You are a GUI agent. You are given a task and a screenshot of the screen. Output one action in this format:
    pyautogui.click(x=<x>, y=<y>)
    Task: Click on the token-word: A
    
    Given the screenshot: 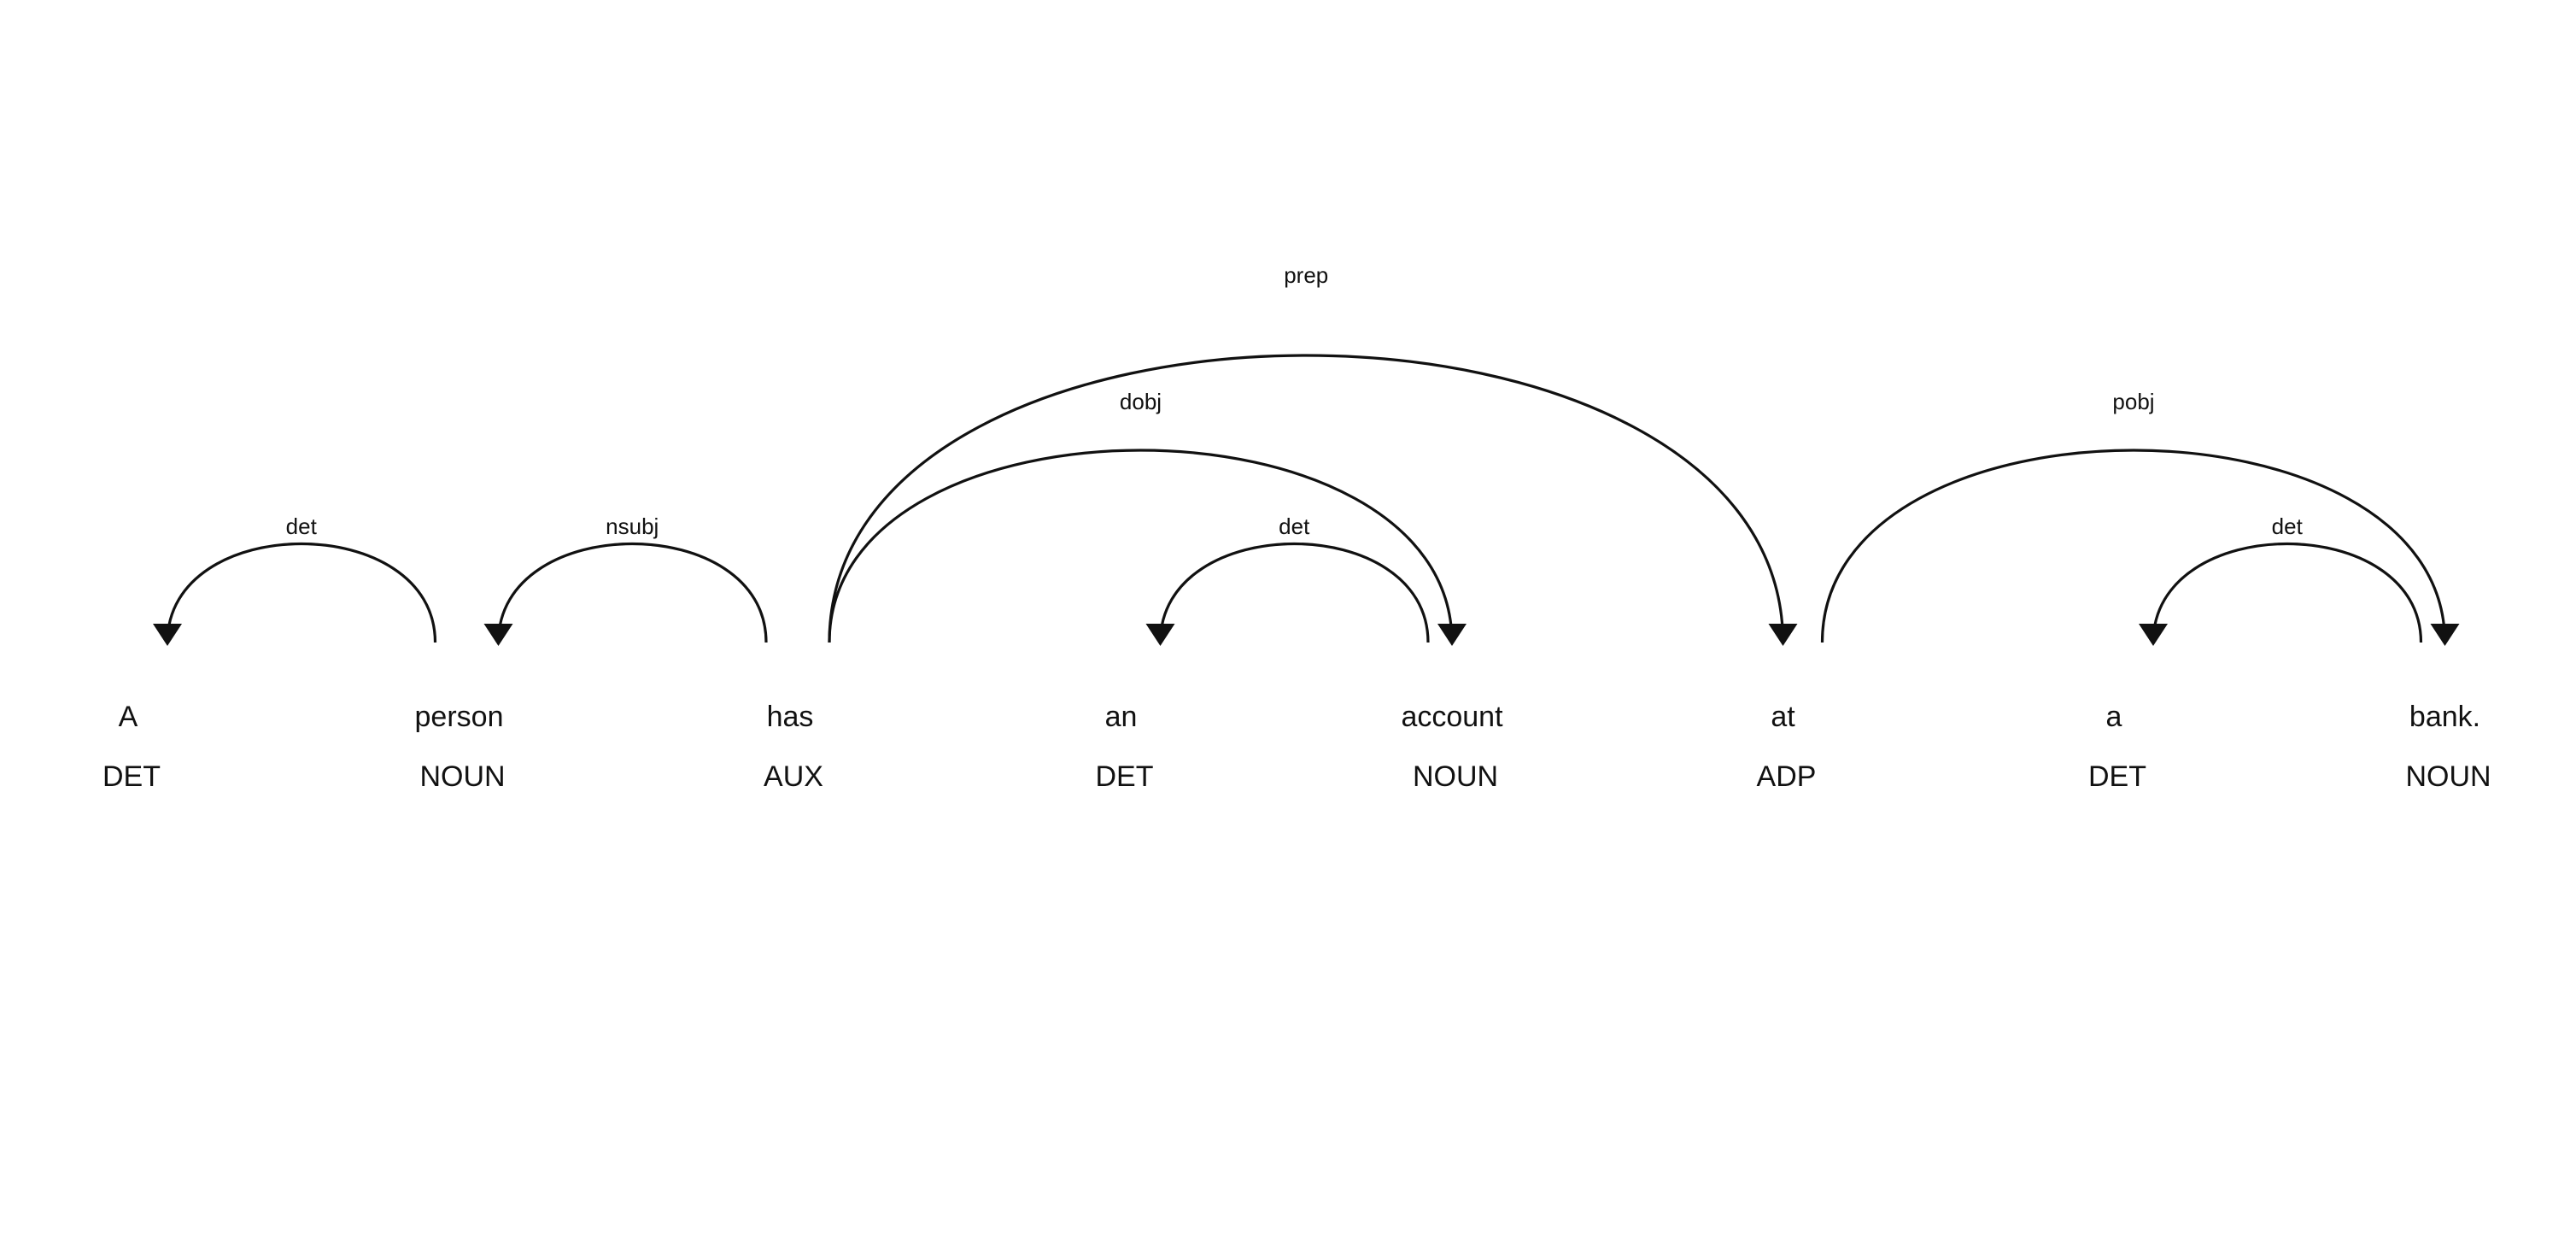 What is the action you would take?
    pyautogui.click(x=128, y=717)
    